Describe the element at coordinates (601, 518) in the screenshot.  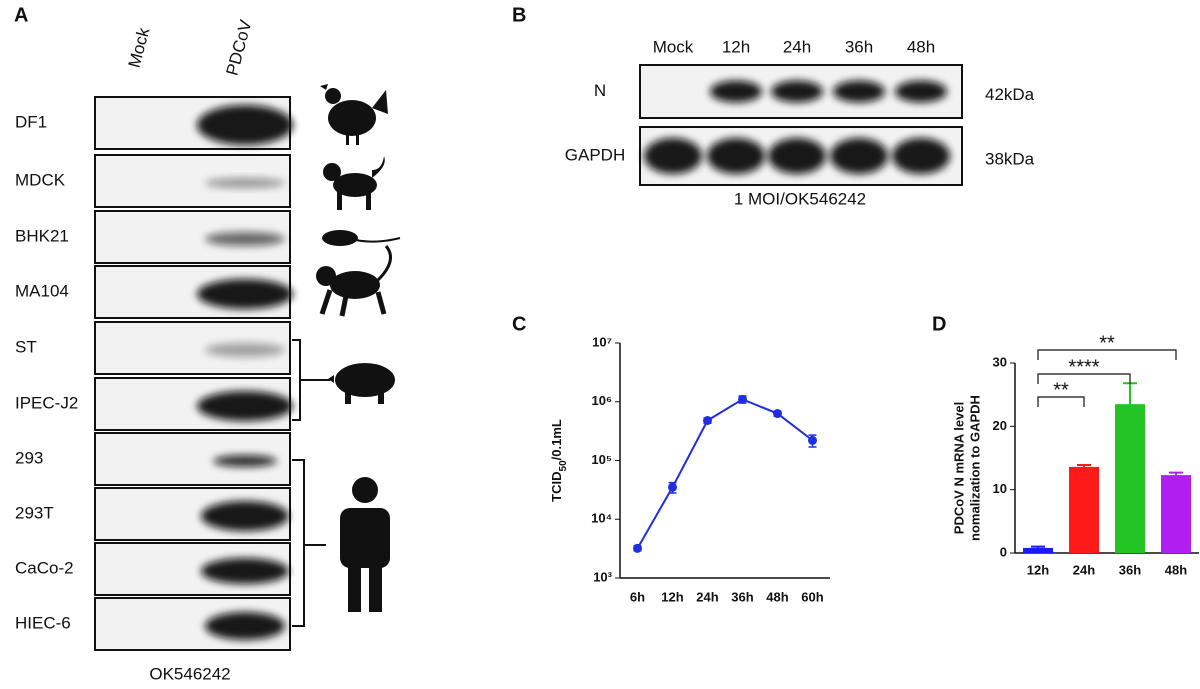
I see `y-tick-label: 10⁴` at that location.